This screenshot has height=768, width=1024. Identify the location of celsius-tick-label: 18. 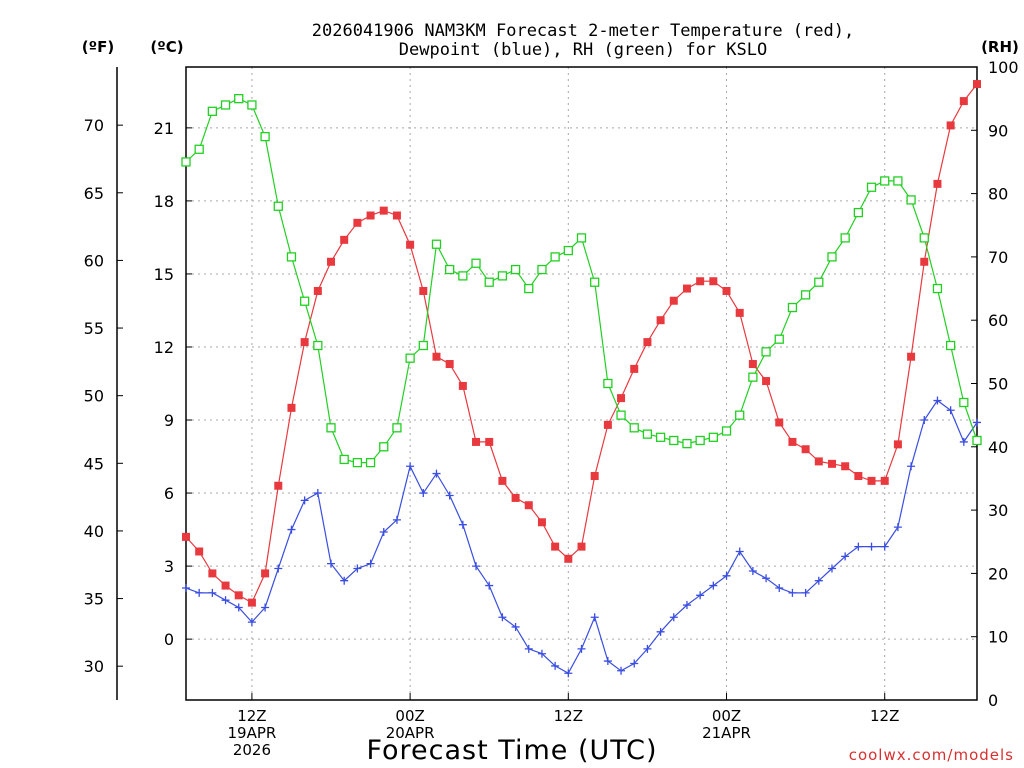
(164, 201).